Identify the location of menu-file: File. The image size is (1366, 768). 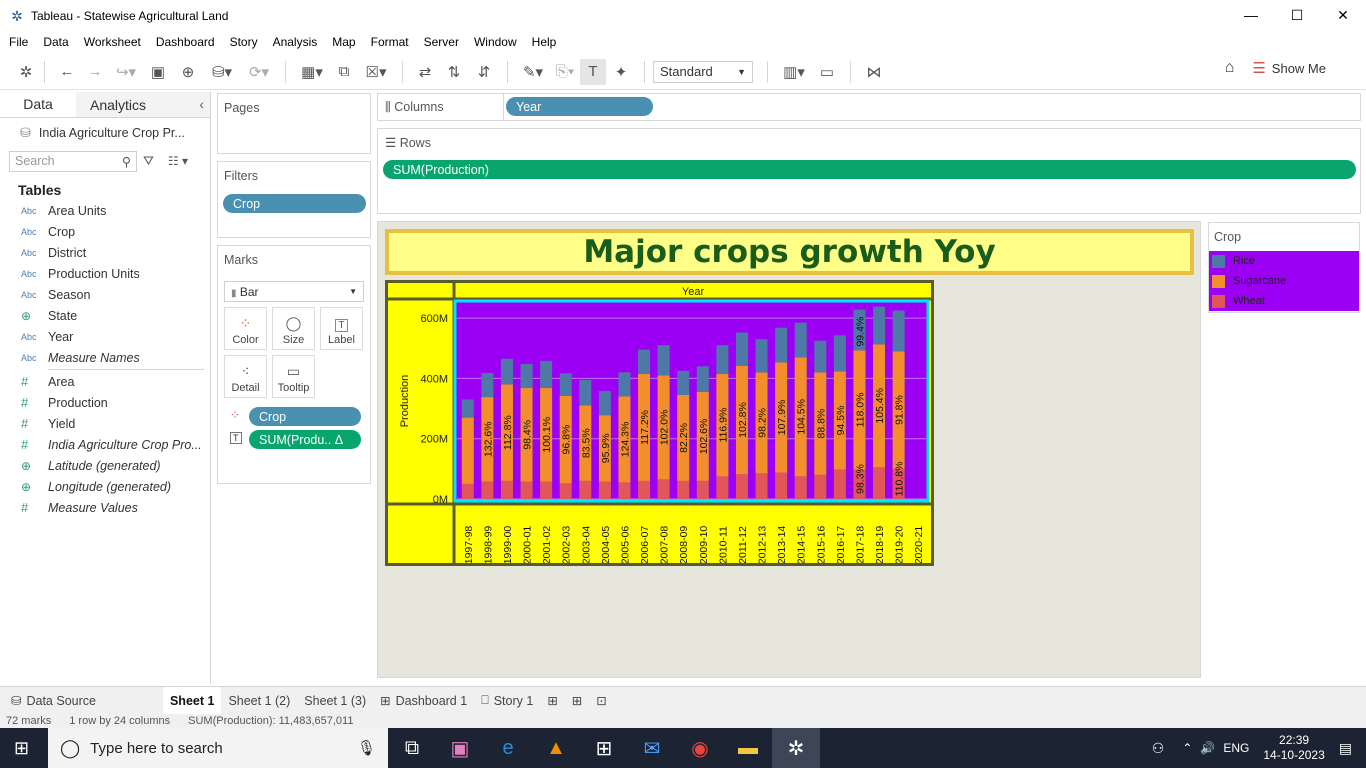
(19, 42).